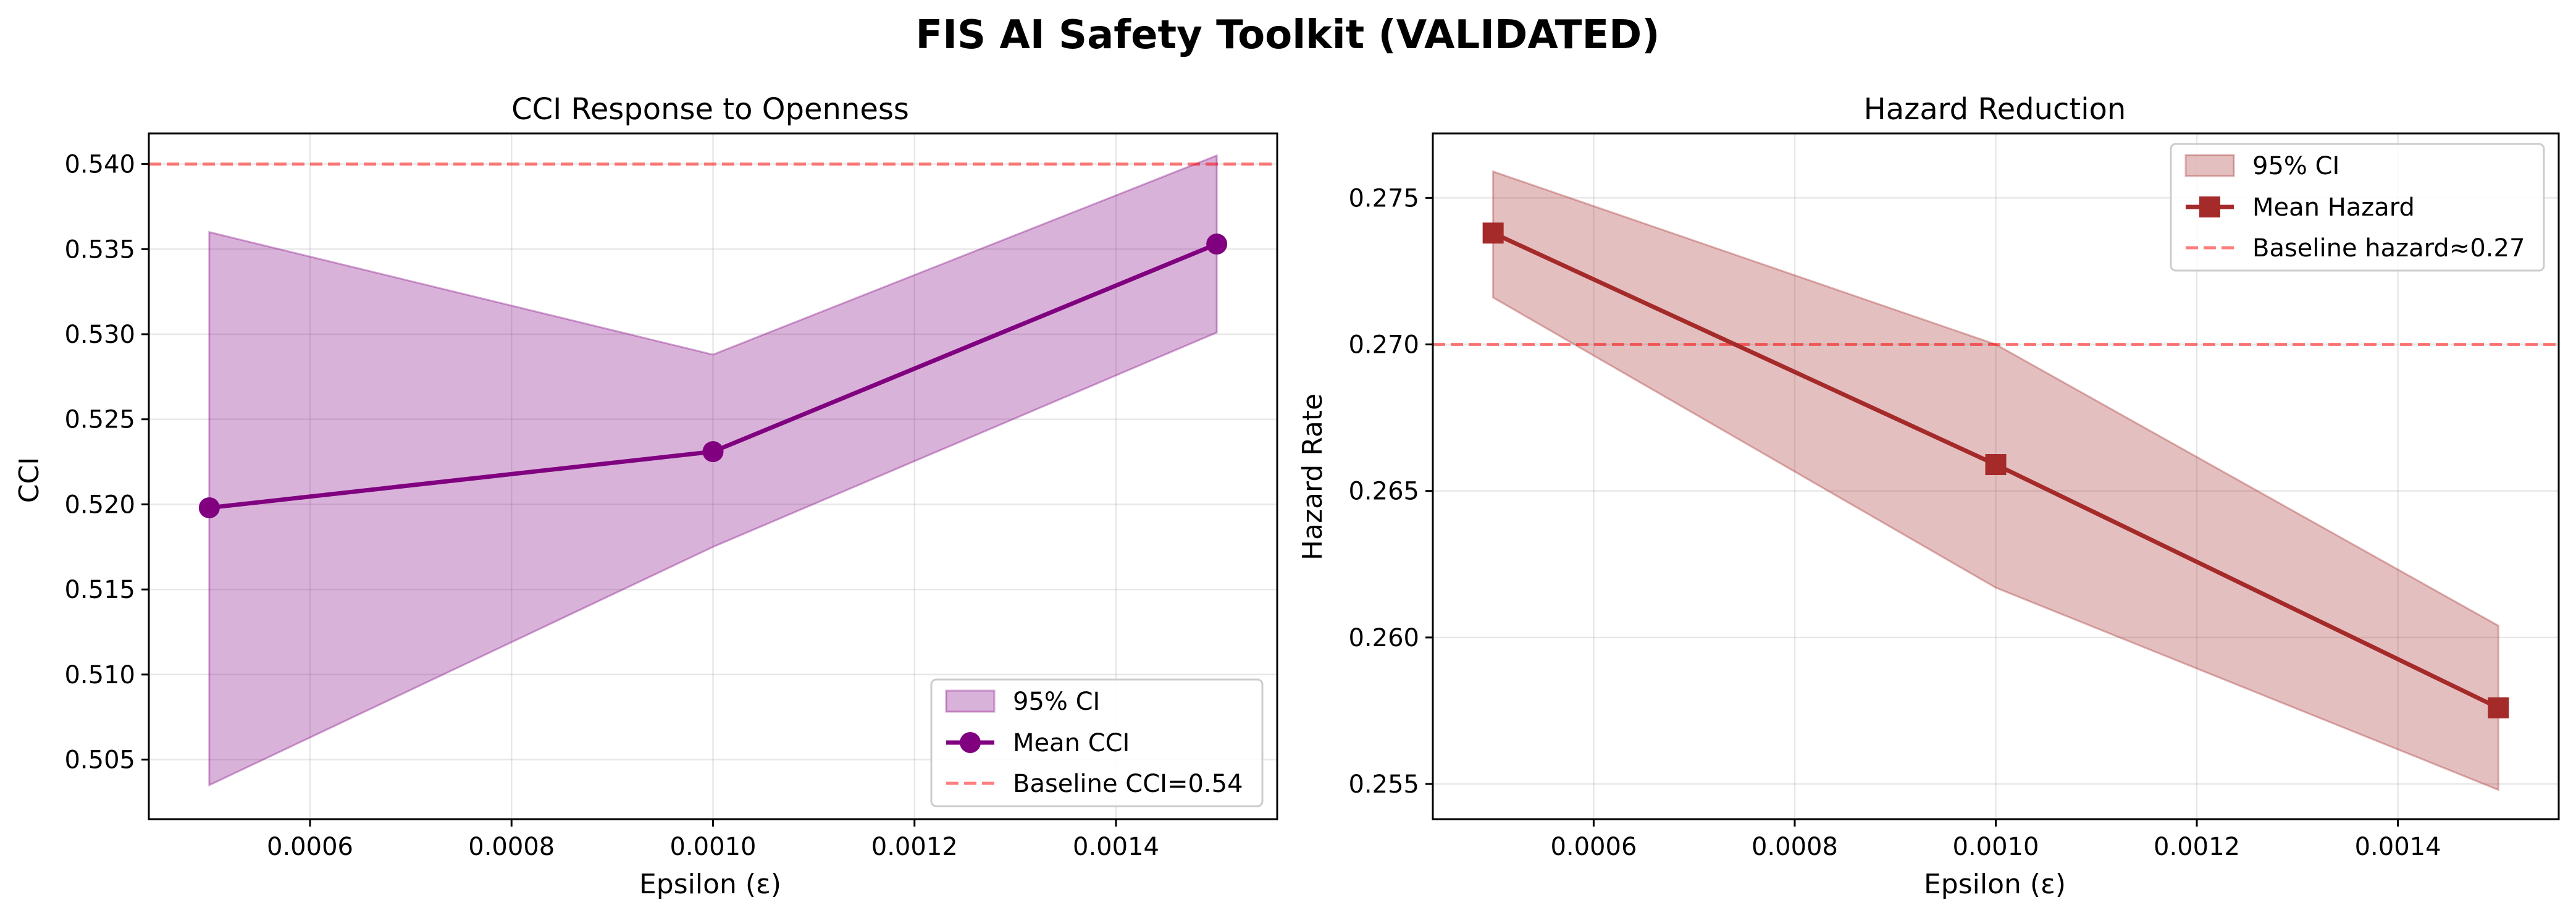 The height and width of the screenshot is (918, 2576). I want to click on y-tick-label: 0.265, so click(1384, 492).